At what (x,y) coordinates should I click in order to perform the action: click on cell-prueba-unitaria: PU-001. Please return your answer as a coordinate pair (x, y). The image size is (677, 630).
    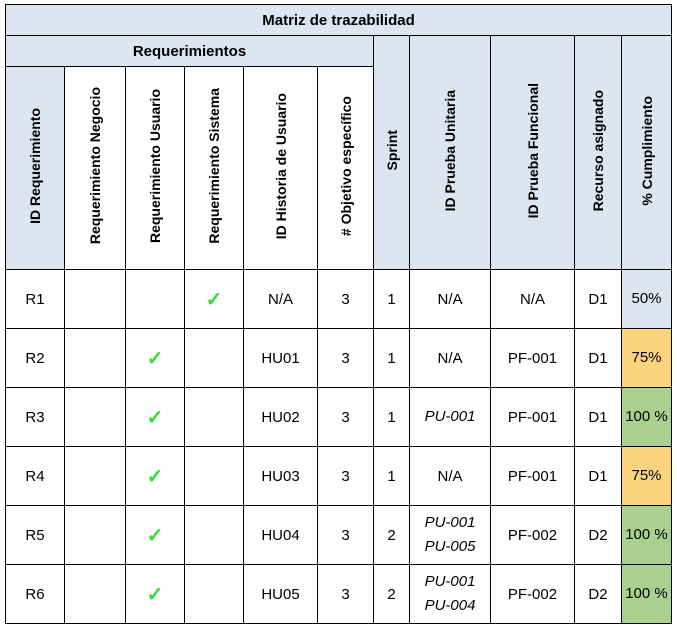
    Looking at the image, I should click on (450, 417).